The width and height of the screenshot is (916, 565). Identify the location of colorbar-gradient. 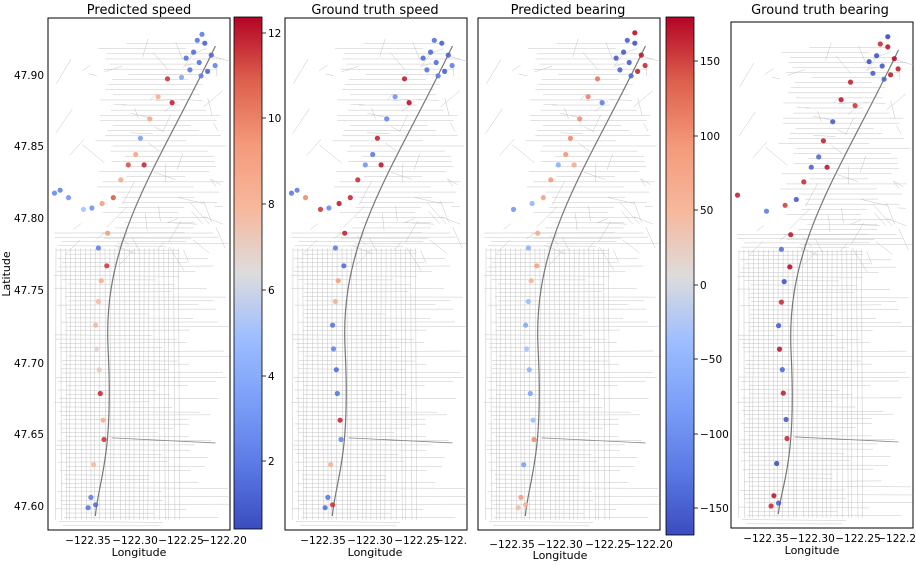
(680, 276).